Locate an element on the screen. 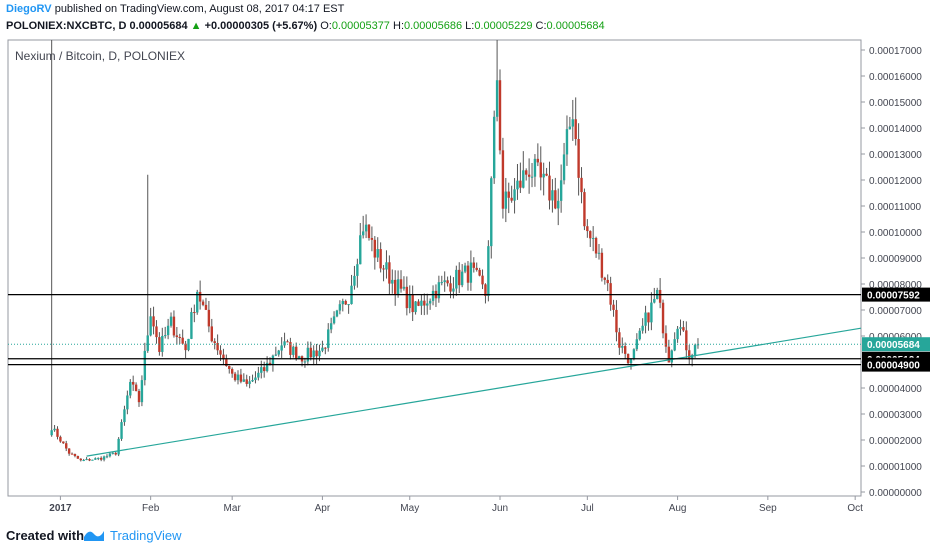 Image resolution: width=932 pixels, height=550 pixels. open-value: 0.00005377 is located at coordinates (360, 26).